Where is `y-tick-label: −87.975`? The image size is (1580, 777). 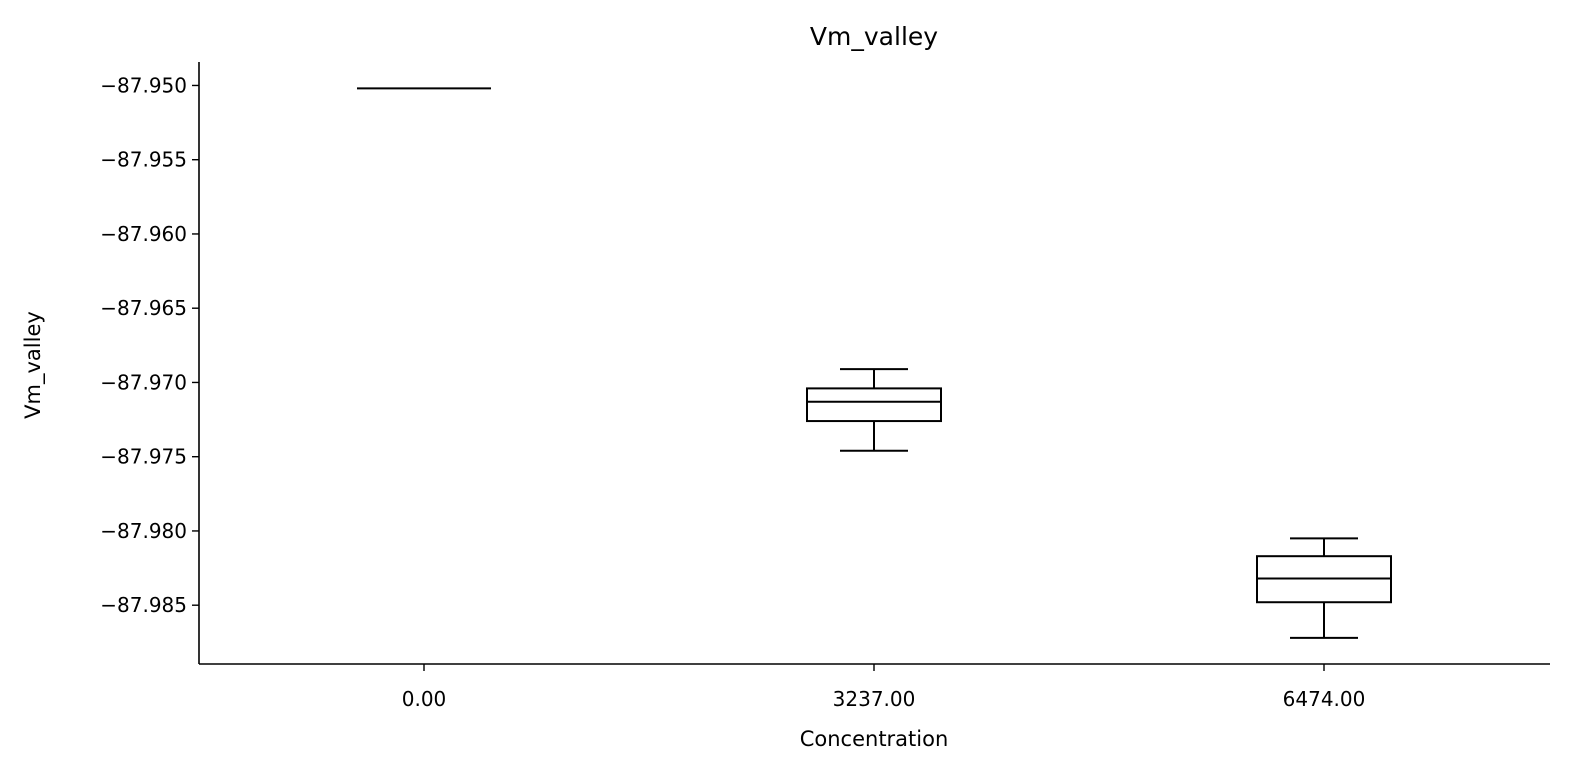 y-tick-label: −87.975 is located at coordinates (143, 457).